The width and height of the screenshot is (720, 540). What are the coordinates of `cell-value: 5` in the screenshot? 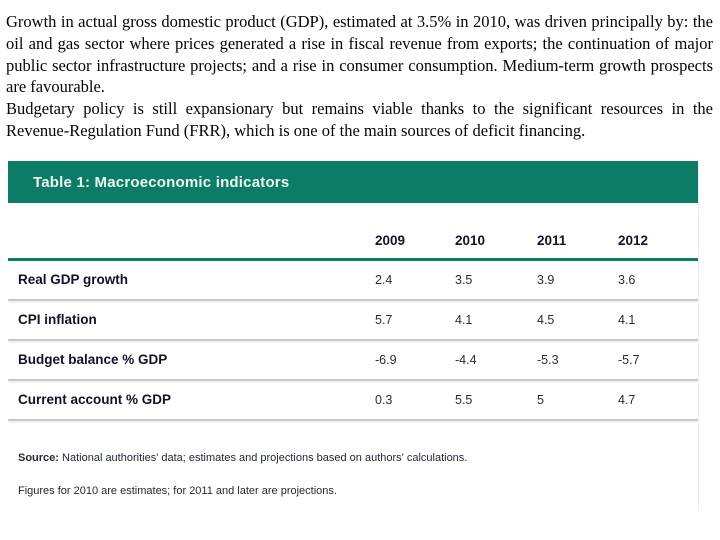 It's located at (540, 400).